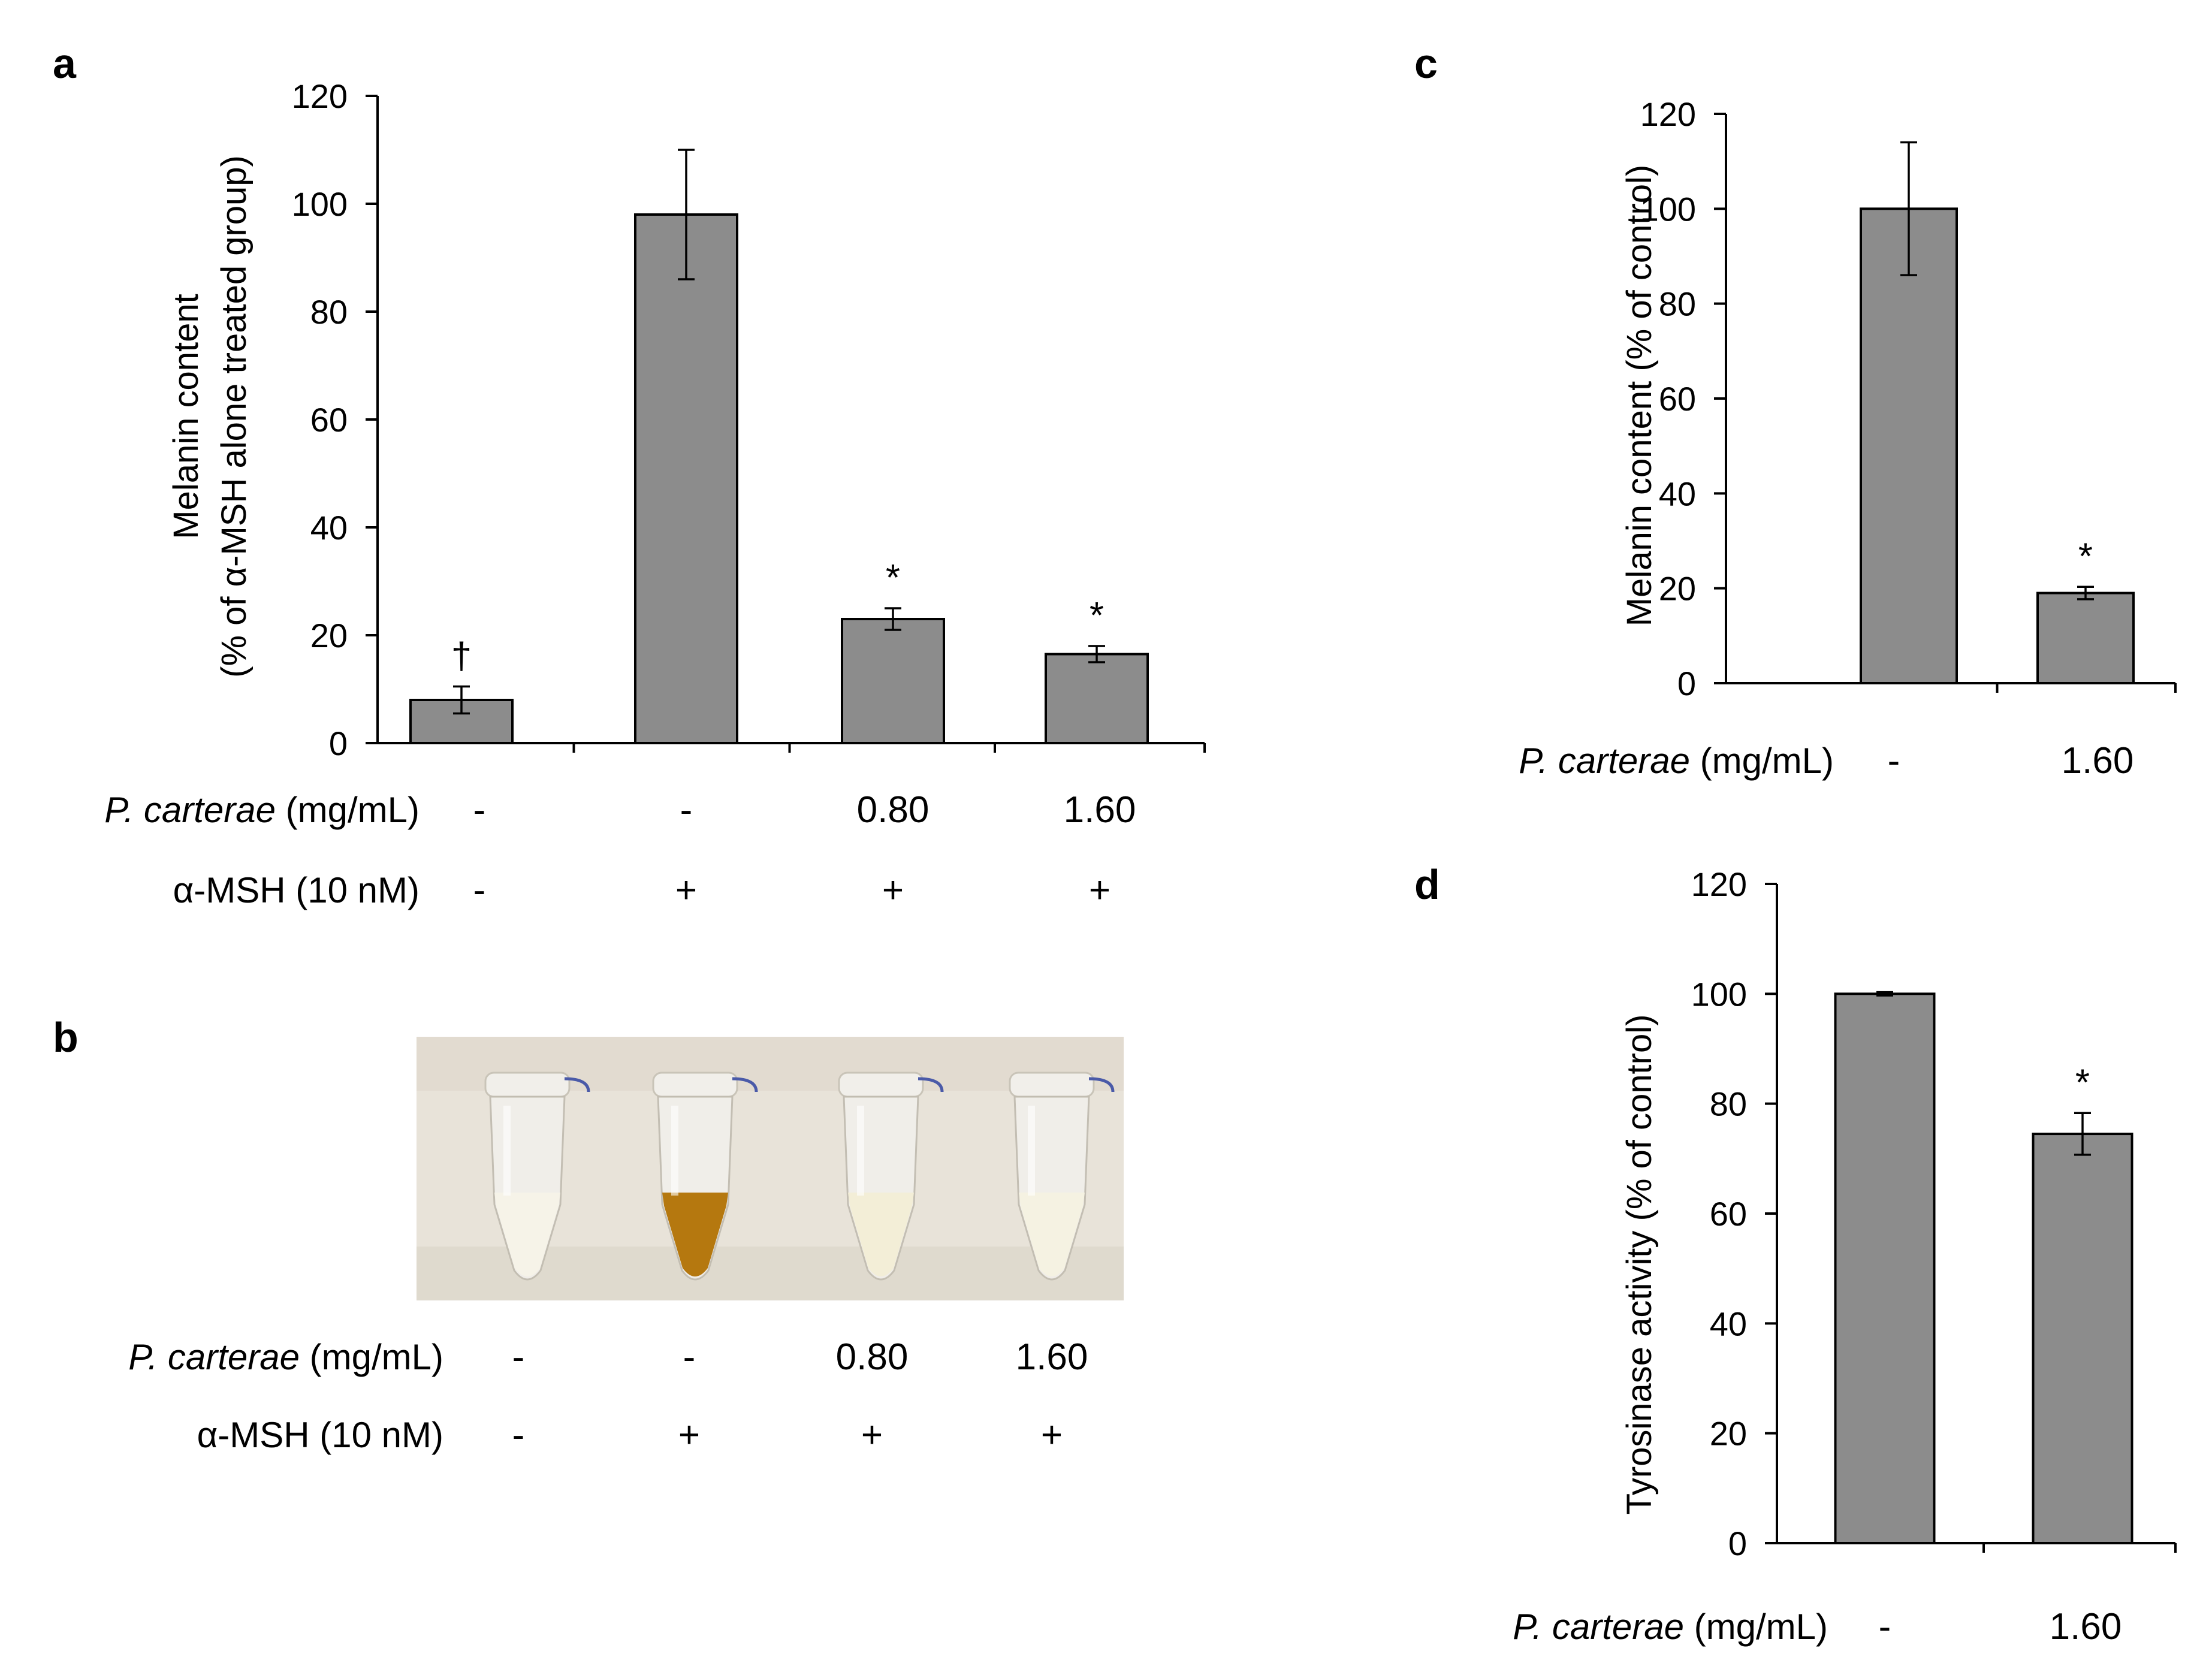  Describe the element at coordinates (262, 810) in the screenshot. I see `panel-a-row-0-label: P. carterae (mg/mL)` at that location.